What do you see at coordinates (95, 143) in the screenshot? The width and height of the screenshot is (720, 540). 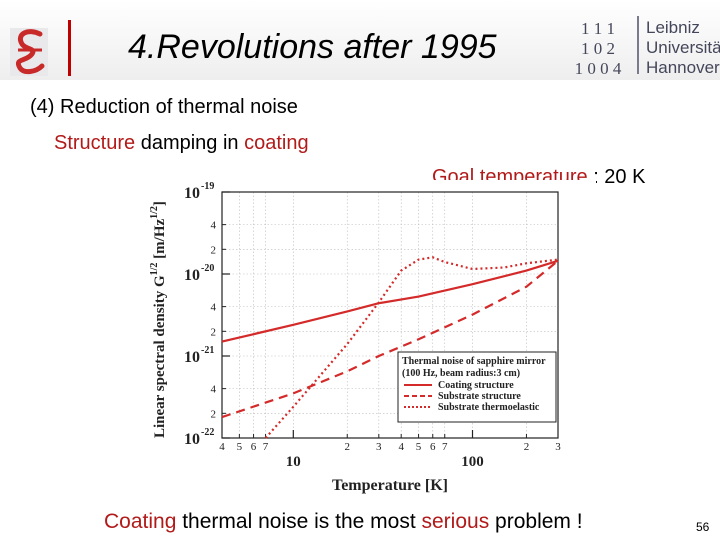 I see `highlight-structure: Structure` at bounding box center [95, 143].